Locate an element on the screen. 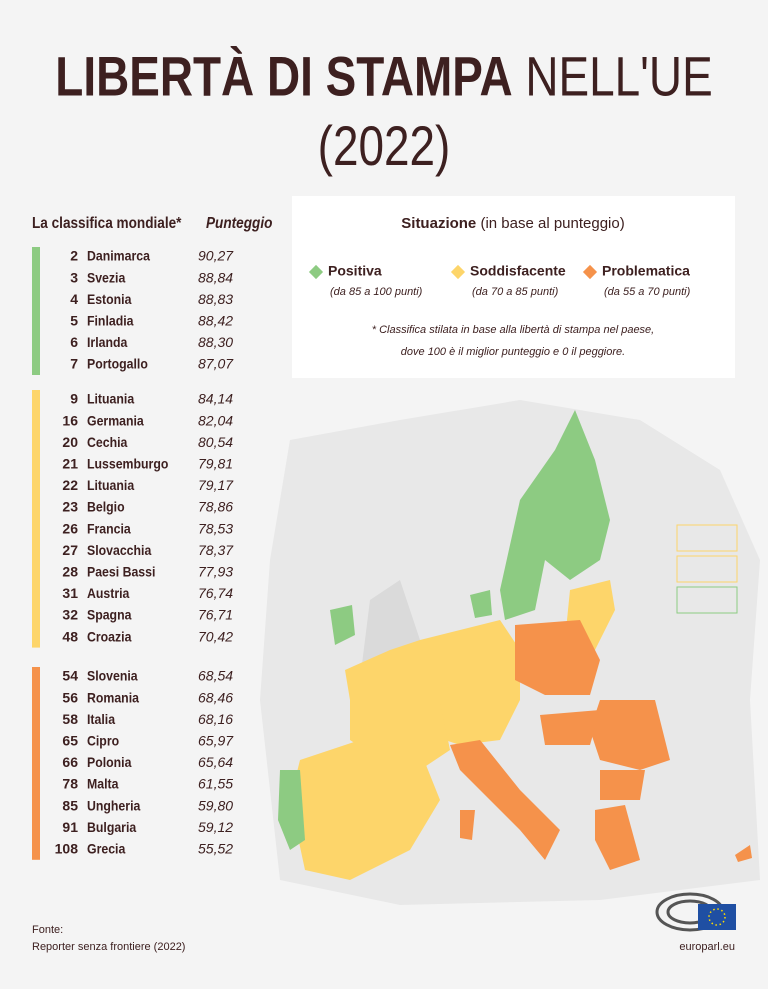 The width and height of the screenshot is (768, 989). rank: 58 is located at coordinates (70, 719).